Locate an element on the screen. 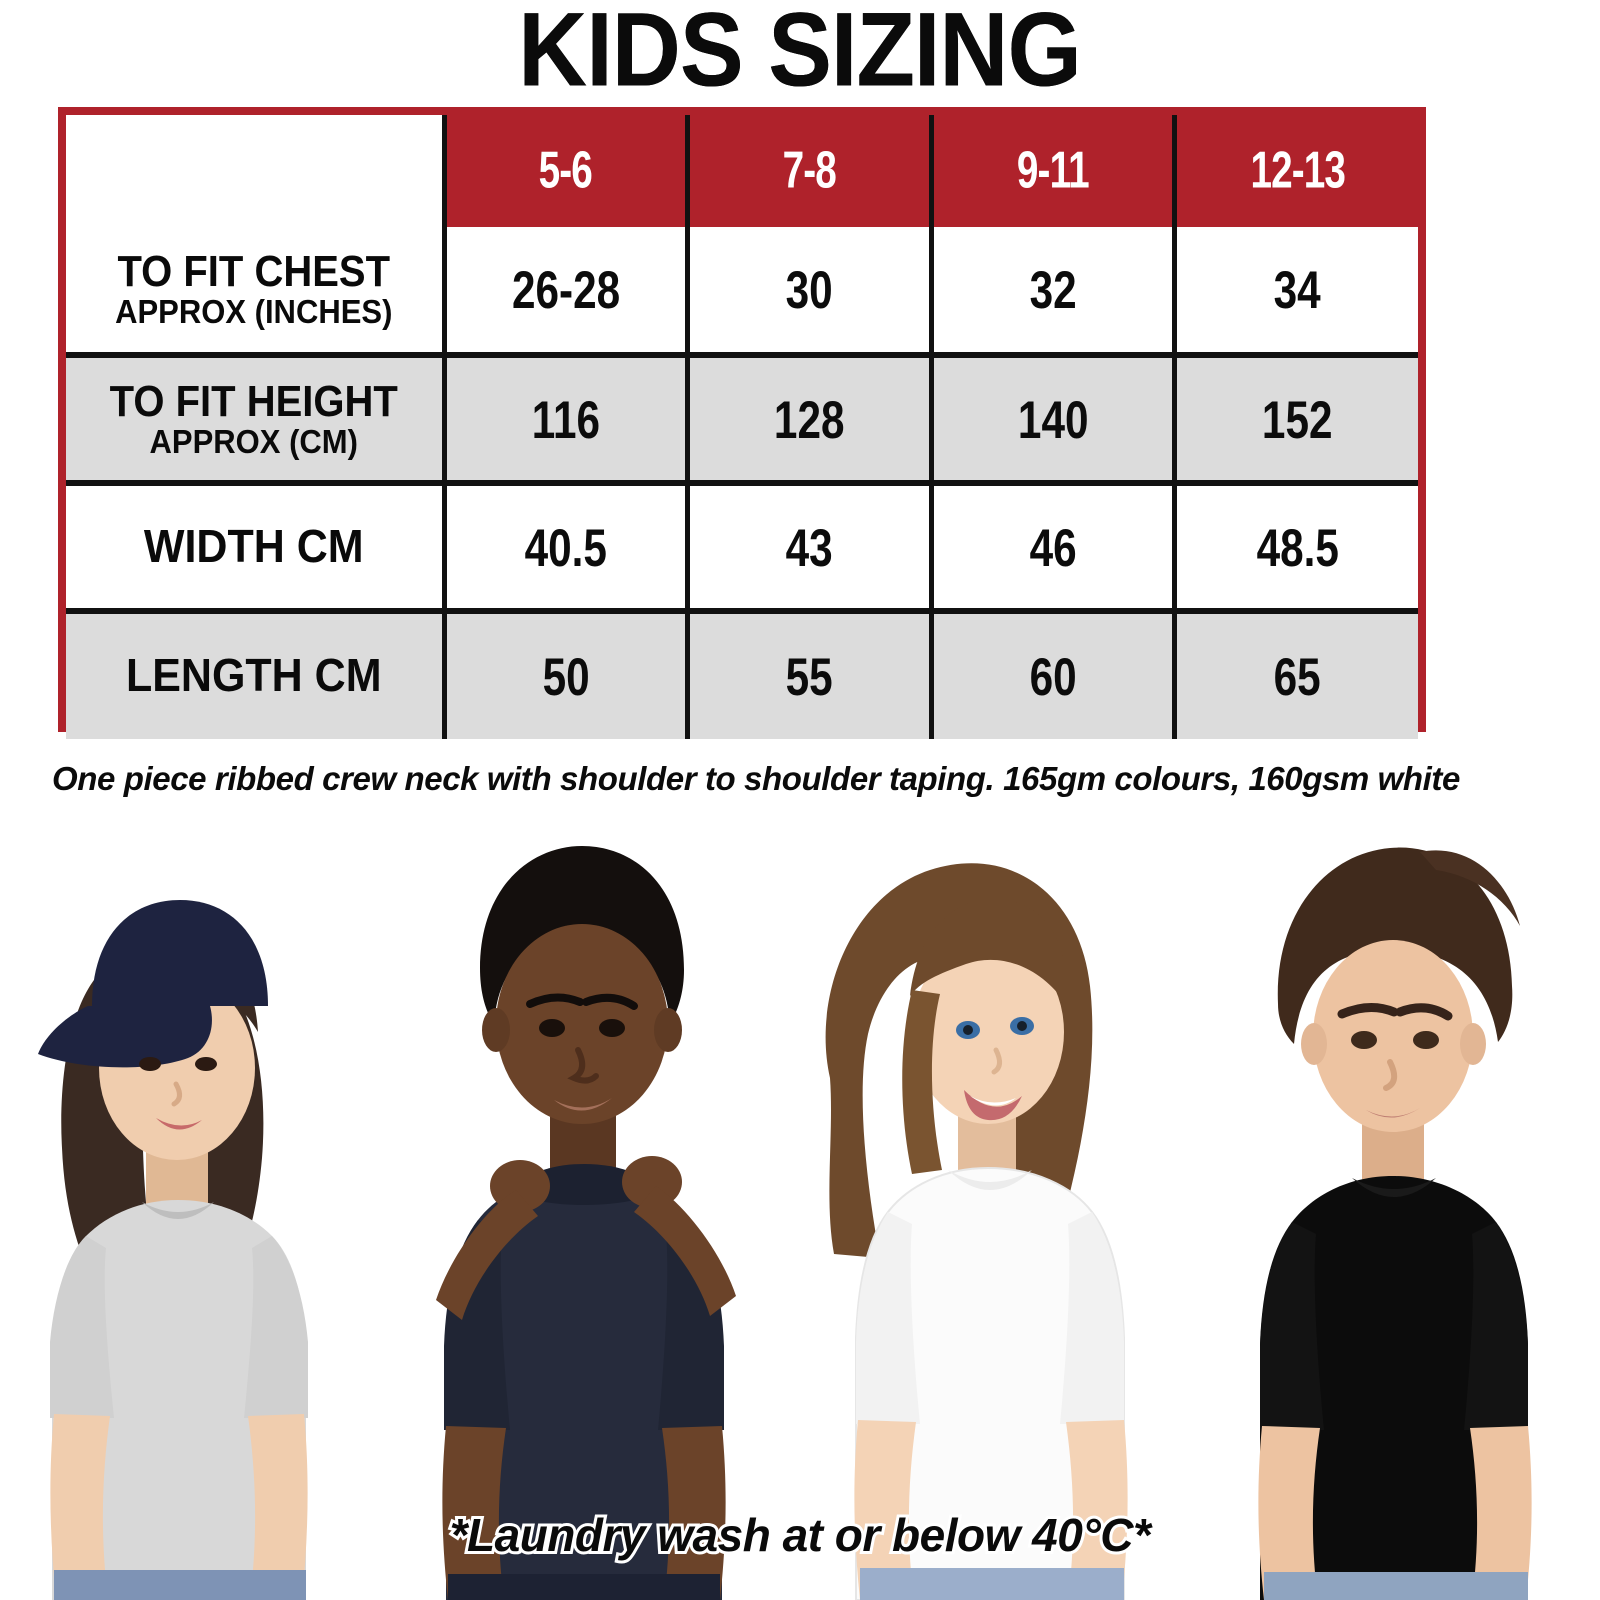 This screenshot has height=1600, width=1600. table-row: WIDTH CM 40.5 43 46 48.5 is located at coordinates (742, 545).